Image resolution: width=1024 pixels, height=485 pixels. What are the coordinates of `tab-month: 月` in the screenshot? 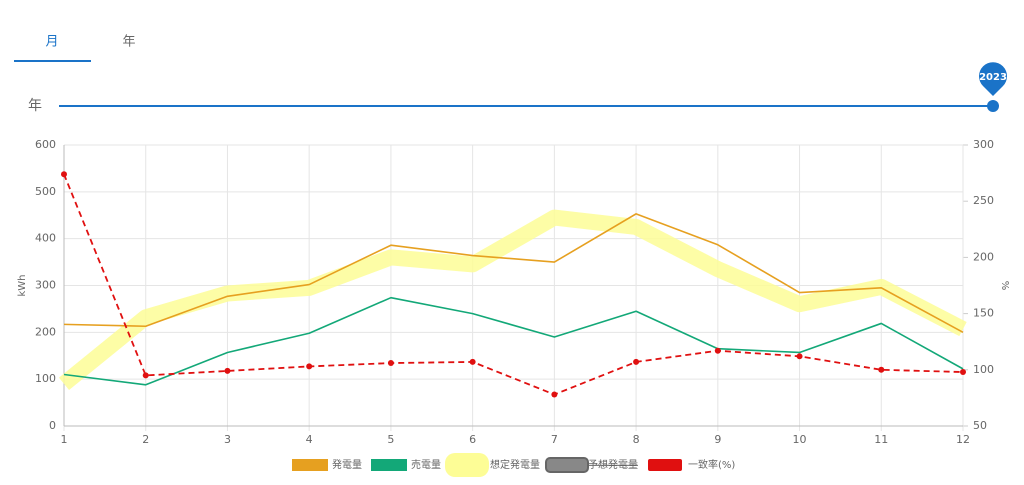 It's located at (51, 42).